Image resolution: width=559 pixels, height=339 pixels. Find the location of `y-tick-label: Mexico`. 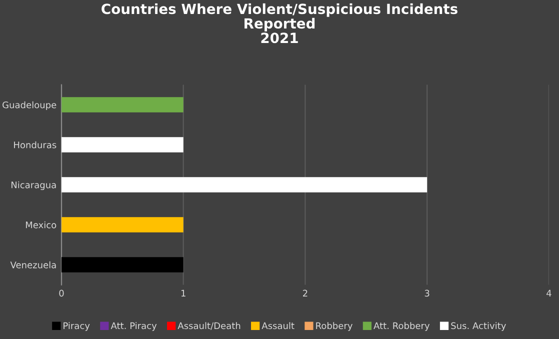

y-tick-label: Mexico is located at coordinates (41, 224).